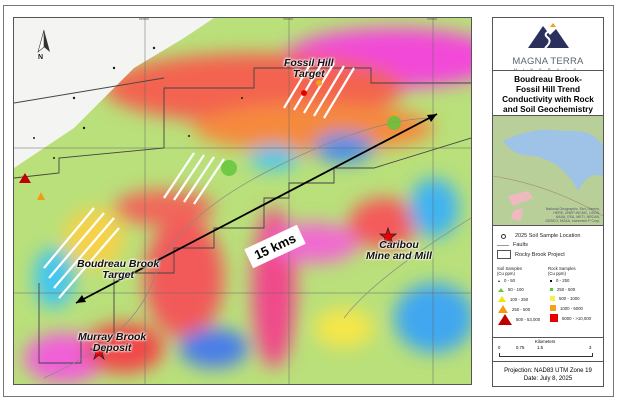 Image resolution: width=621 pixels, height=403 pixels. Describe the element at coordinates (546, 355) in the screenshot. I see `scale-line` at that location.